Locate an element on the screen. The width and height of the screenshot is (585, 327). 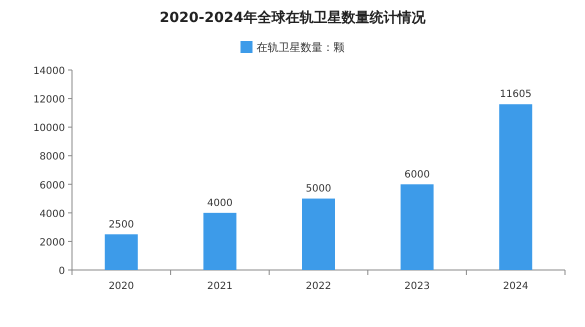
x-tick-label: 2024 is located at coordinates (515, 286).